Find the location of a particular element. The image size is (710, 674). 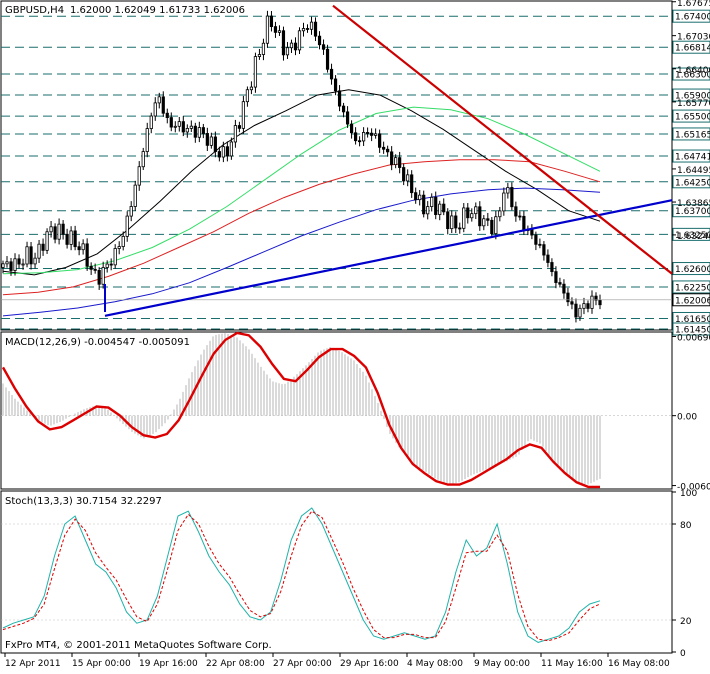

x-axis-label: 15 Apr 00:00 is located at coordinates (101, 664).